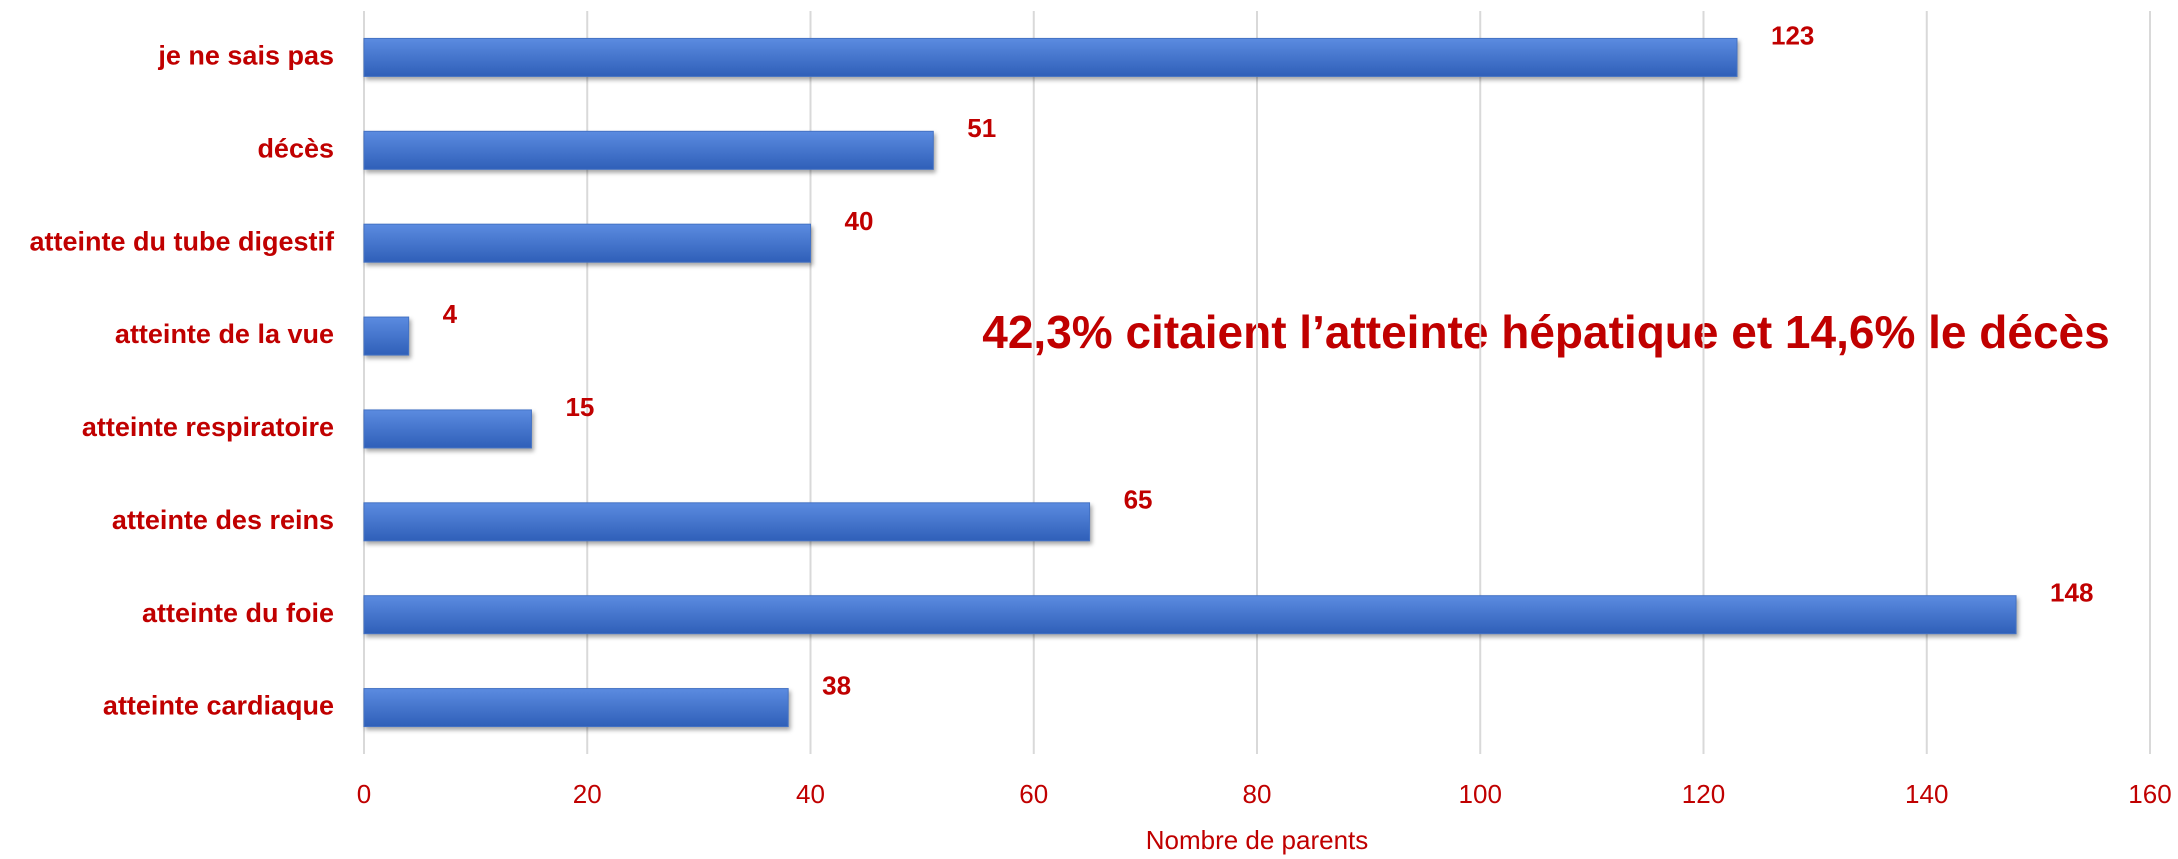 The image size is (2178, 859). Describe the element at coordinates (364, 794) in the screenshot. I see `x-tick-label: 0` at that location.